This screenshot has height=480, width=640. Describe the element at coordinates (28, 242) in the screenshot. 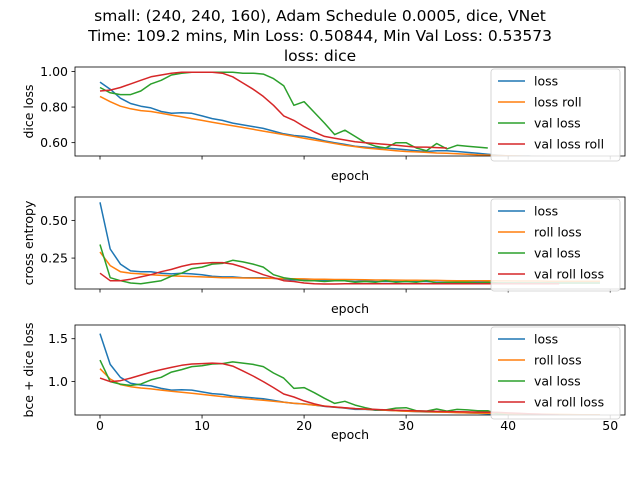

I see `chart-2-y-axis-label: cross entropy` at that location.